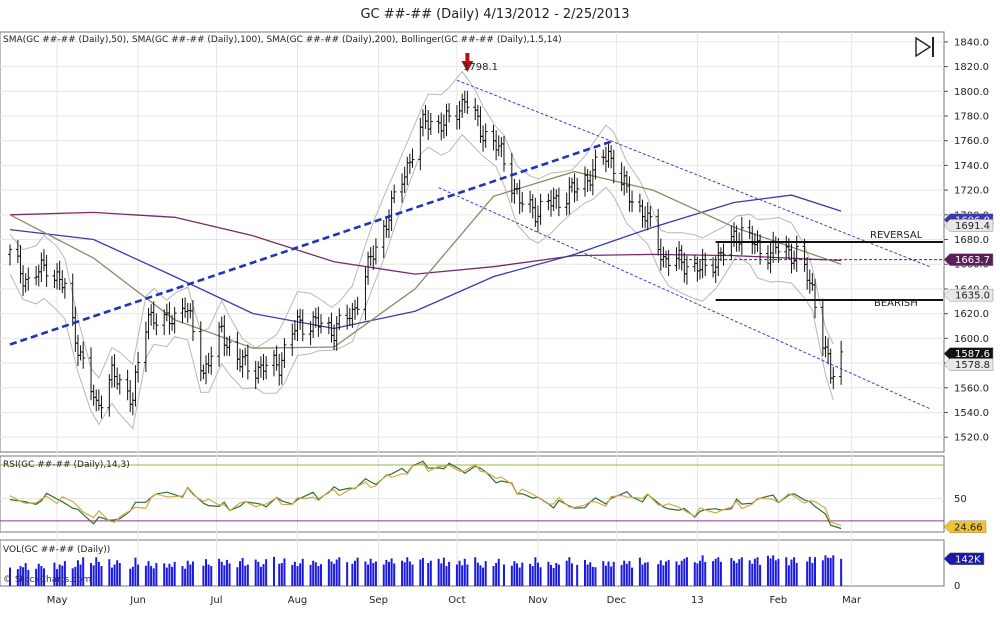 This screenshot has width=1000, height=634. What do you see at coordinates (467, 57) in the screenshot?
I see `arrow-shaft` at bounding box center [467, 57].